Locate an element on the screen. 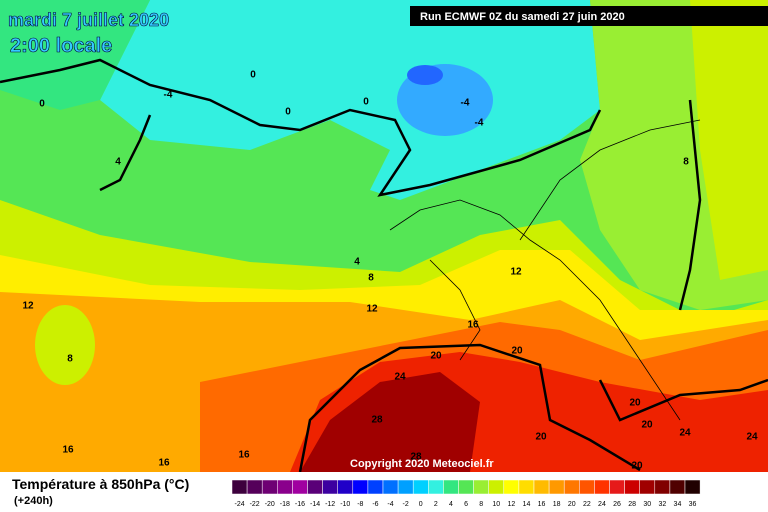 This screenshot has width=768, height=512. extreme-region is located at coordinates (390, 422).